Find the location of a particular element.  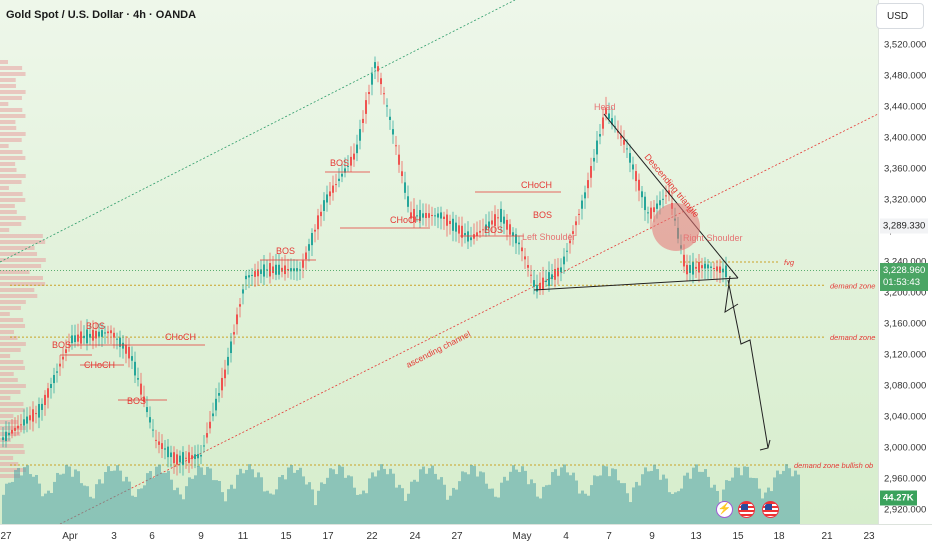

currency-selector: USD is located at coordinates (900, 16).